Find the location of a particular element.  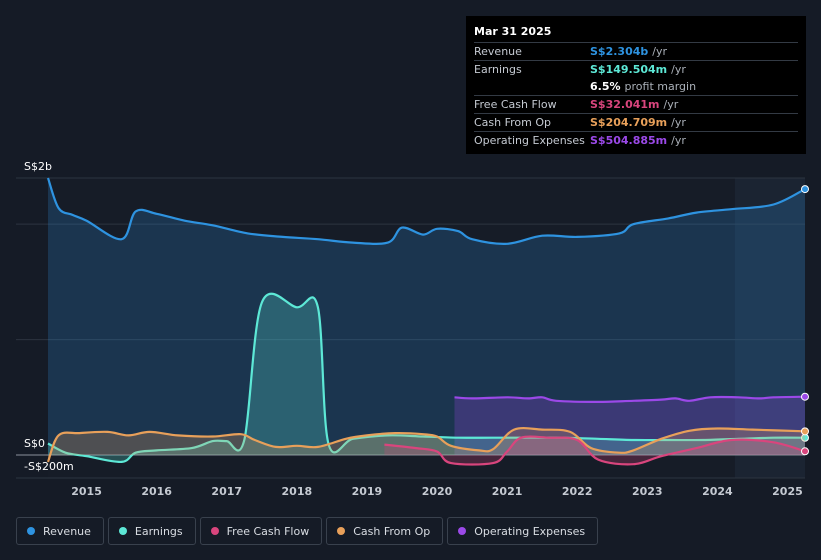

y-label-top: S$2b is located at coordinates (38, 166).